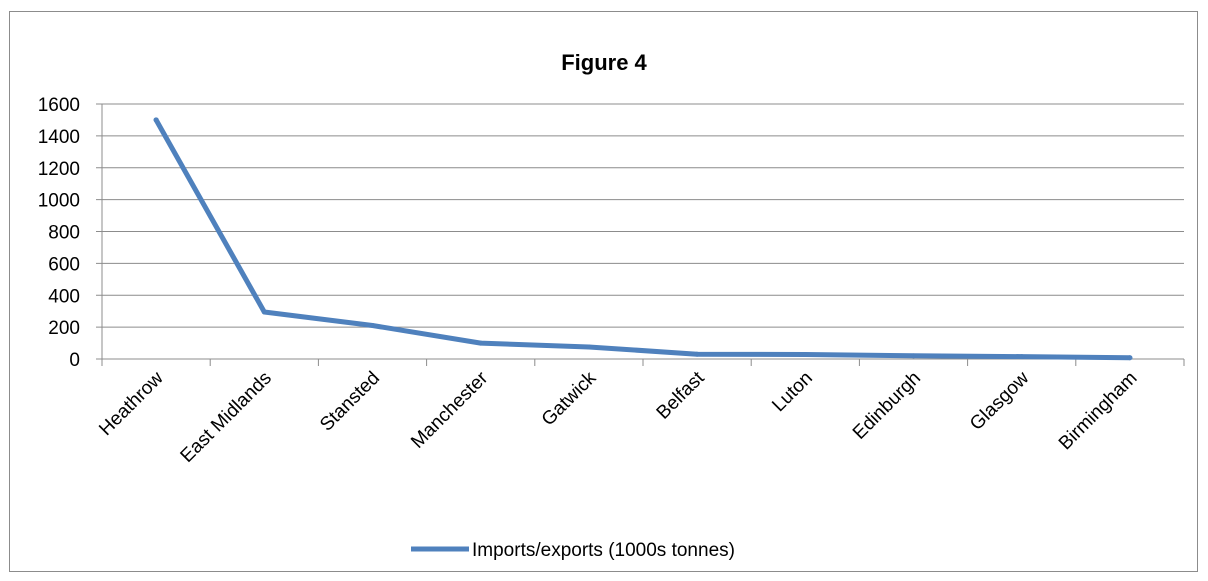 This screenshot has height=581, width=1208. Describe the element at coordinates (59, 201) in the screenshot. I see `y-tick-label: 1000` at that location.